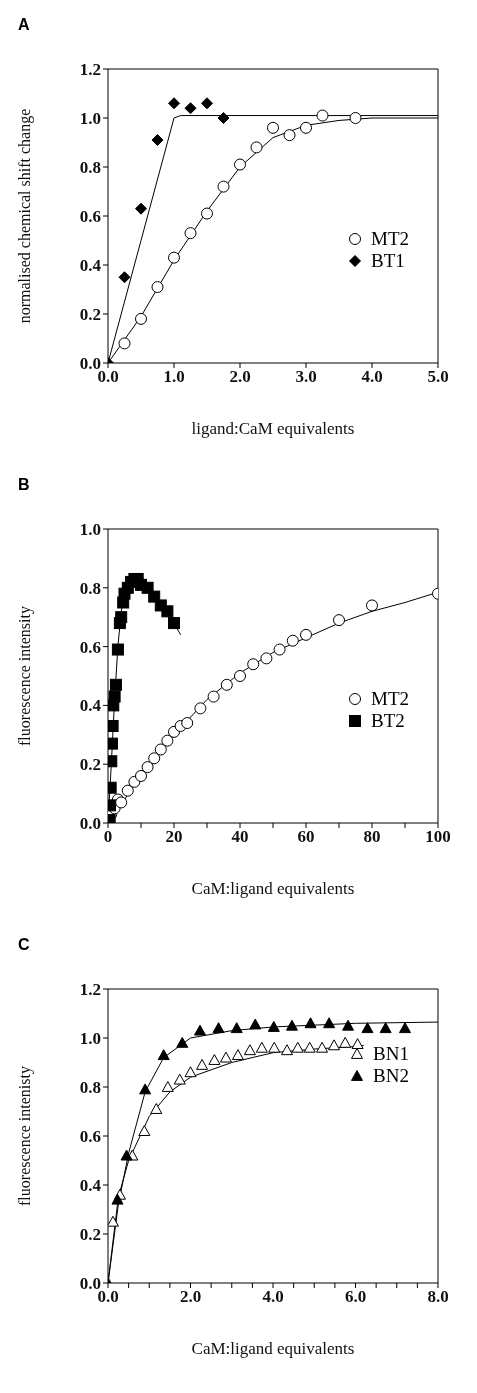  I want to click on x-tick-label: 1.0, so click(174, 377).